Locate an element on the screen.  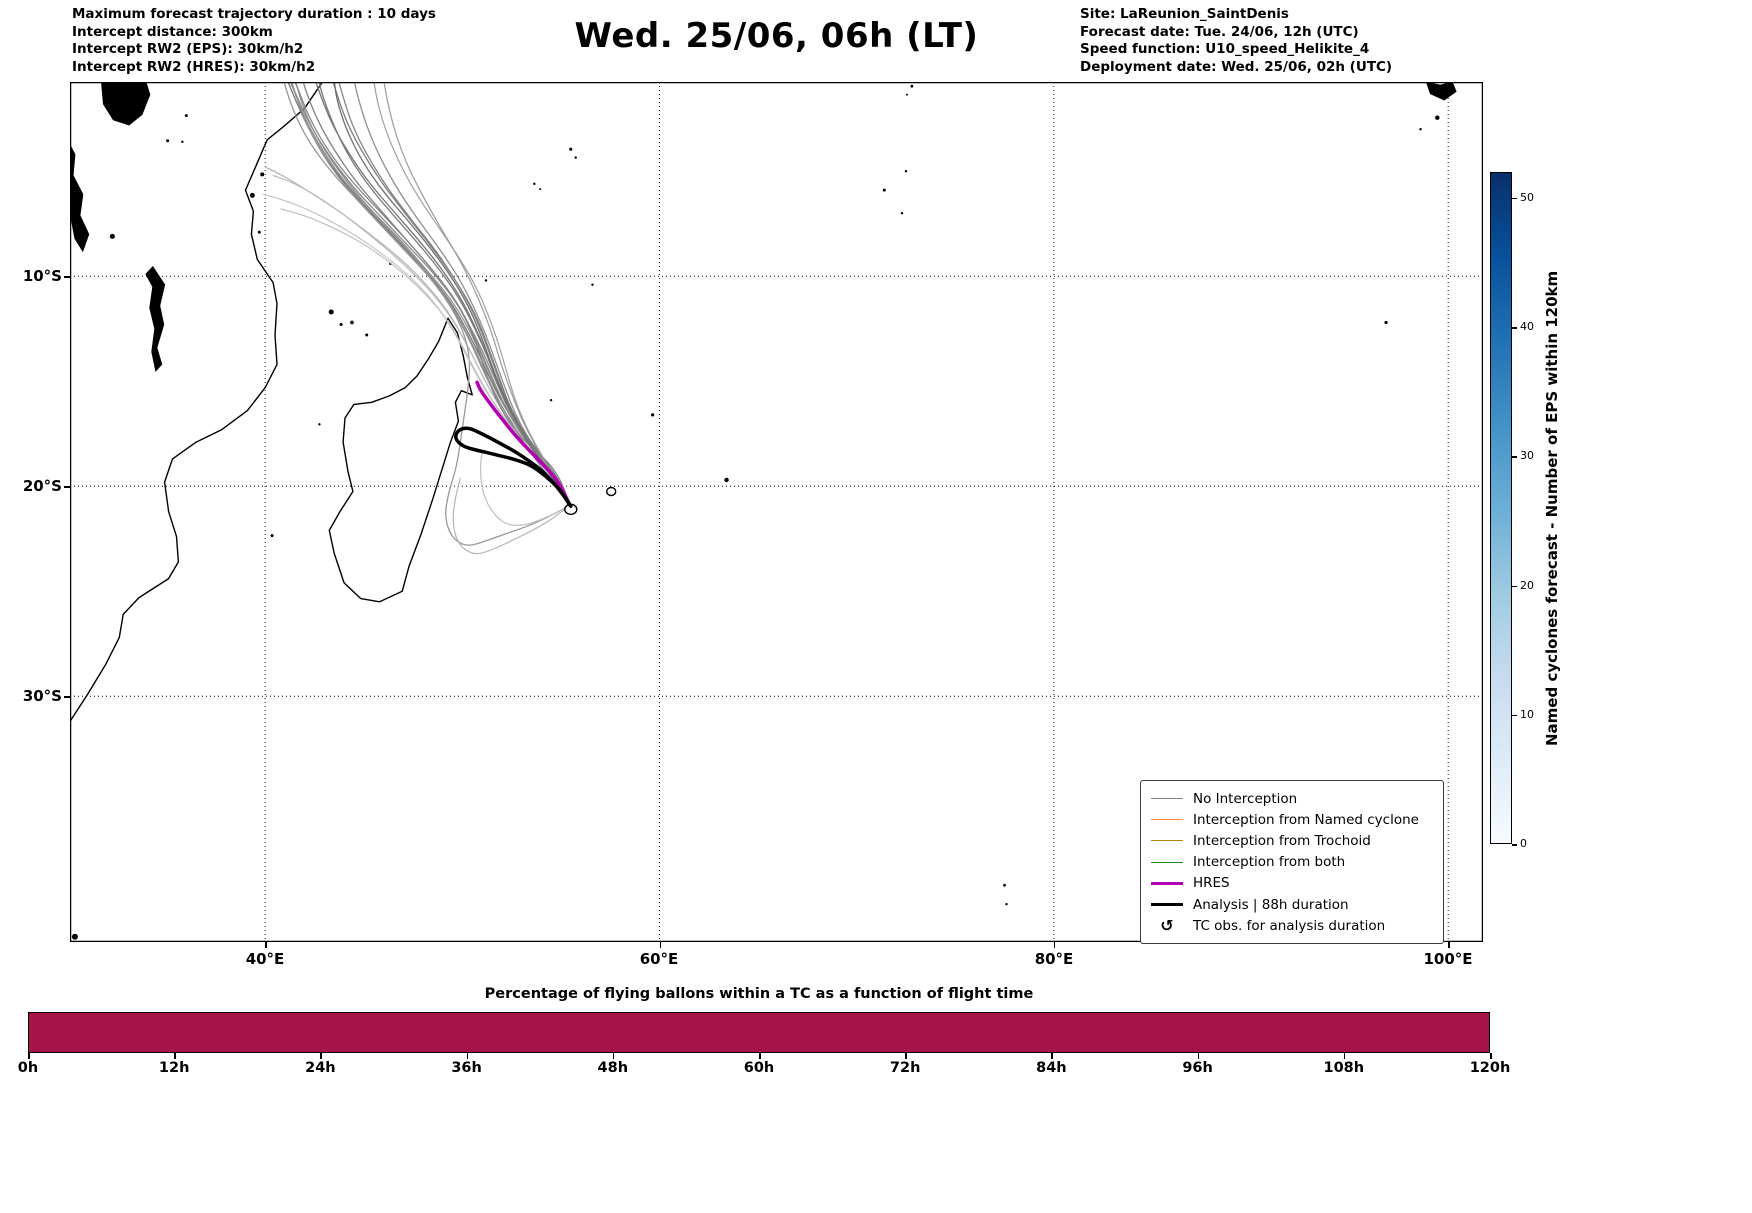
lake-tanganyika is located at coordinates (80, 198).